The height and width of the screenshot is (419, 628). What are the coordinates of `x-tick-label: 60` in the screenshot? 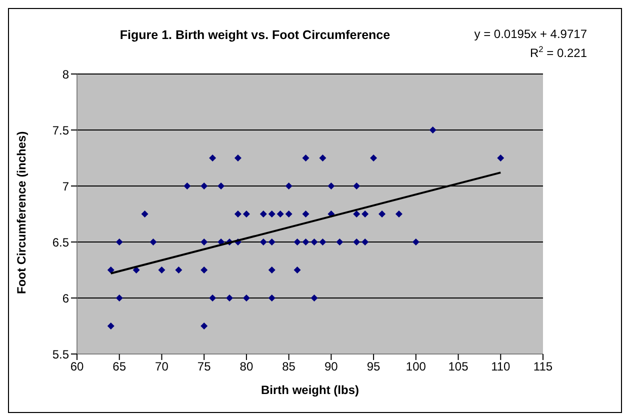 It's located at (77, 367).